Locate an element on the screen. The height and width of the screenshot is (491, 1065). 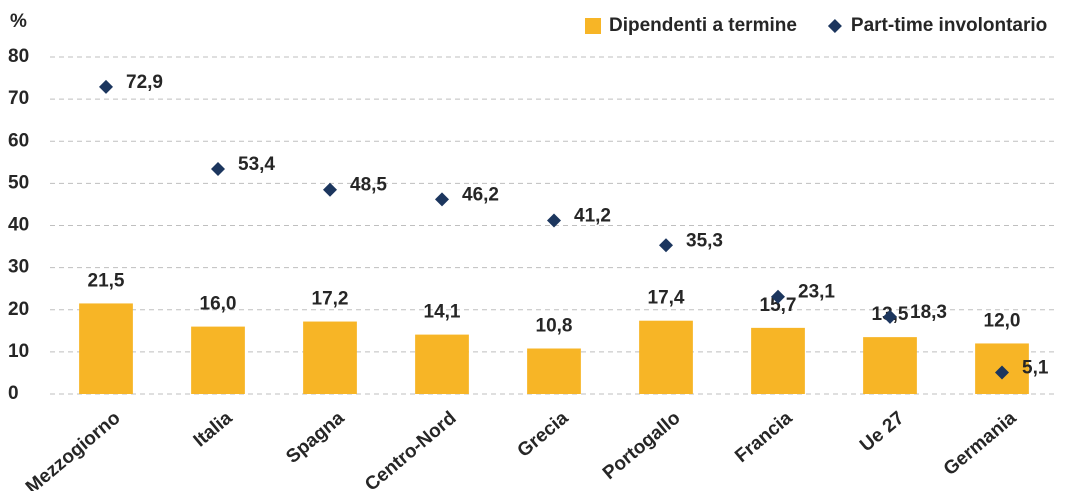
point-value-label: 35,3 is located at coordinates (704, 240).